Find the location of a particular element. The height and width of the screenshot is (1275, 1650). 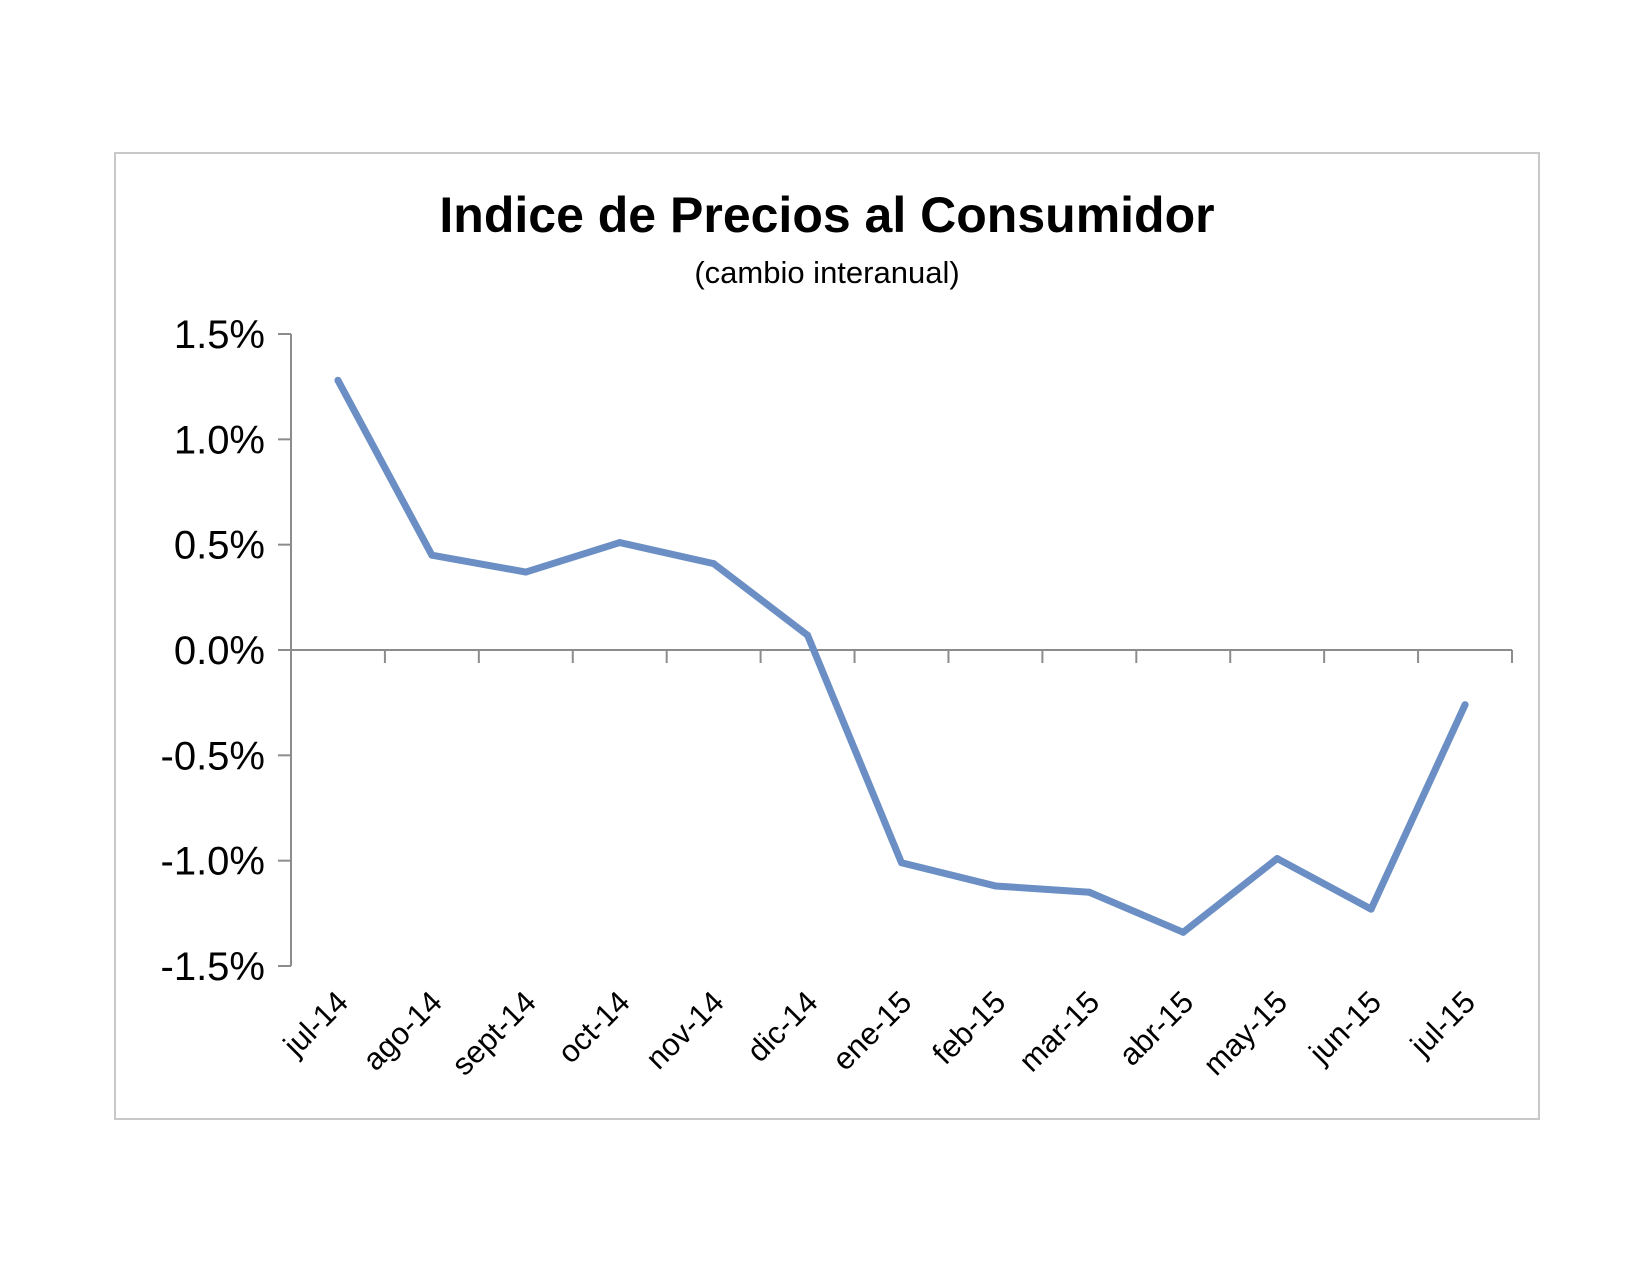

y-tick-label: 0.0% is located at coordinates (219, 651).